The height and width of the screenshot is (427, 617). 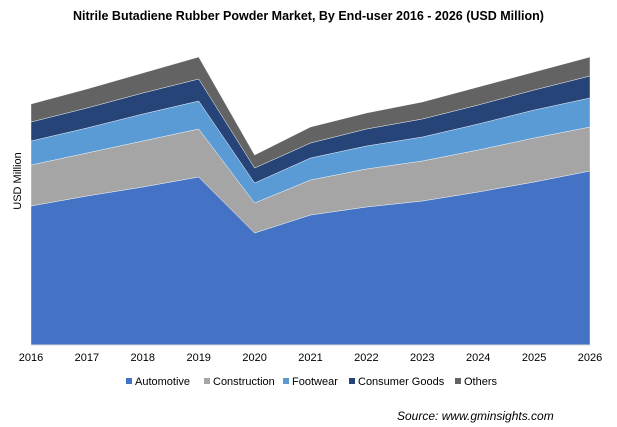 What do you see at coordinates (422, 358) in the screenshot?
I see `x-tick-label: 2023` at bounding box center [422, 358].